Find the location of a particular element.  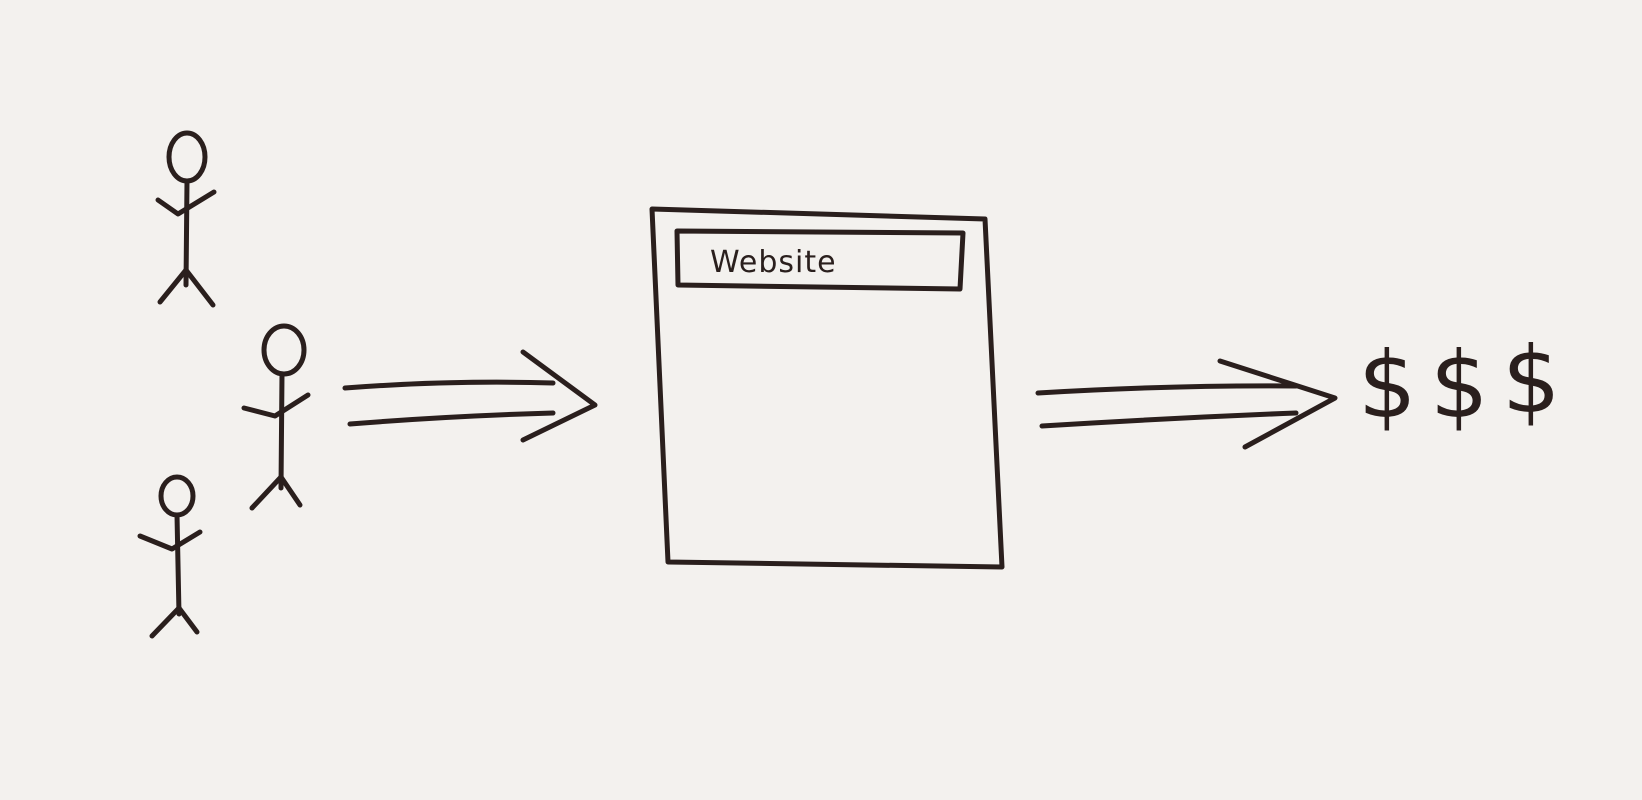

arrow-website-to-money is located at coordinates (1186, 404).